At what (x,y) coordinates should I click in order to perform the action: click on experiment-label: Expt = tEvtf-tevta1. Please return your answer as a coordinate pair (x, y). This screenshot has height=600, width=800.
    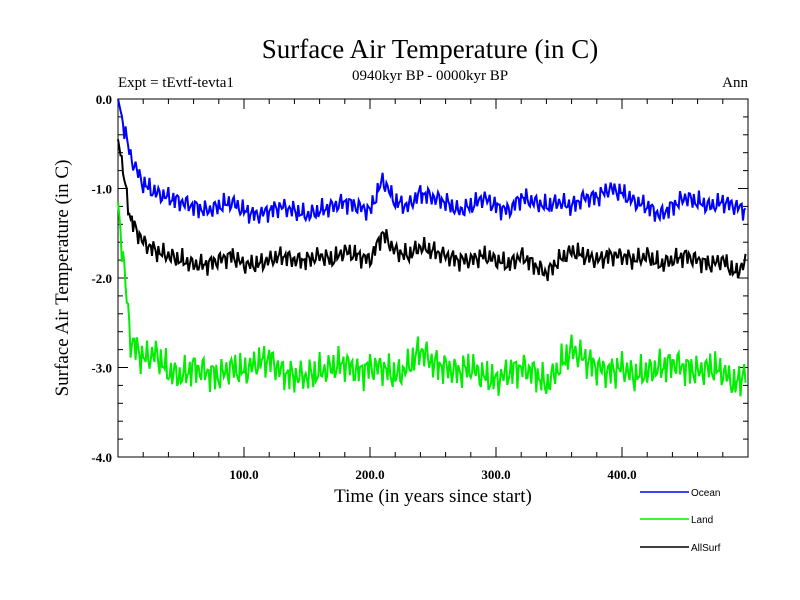
    Looking at the image, I should click on (176, 83).